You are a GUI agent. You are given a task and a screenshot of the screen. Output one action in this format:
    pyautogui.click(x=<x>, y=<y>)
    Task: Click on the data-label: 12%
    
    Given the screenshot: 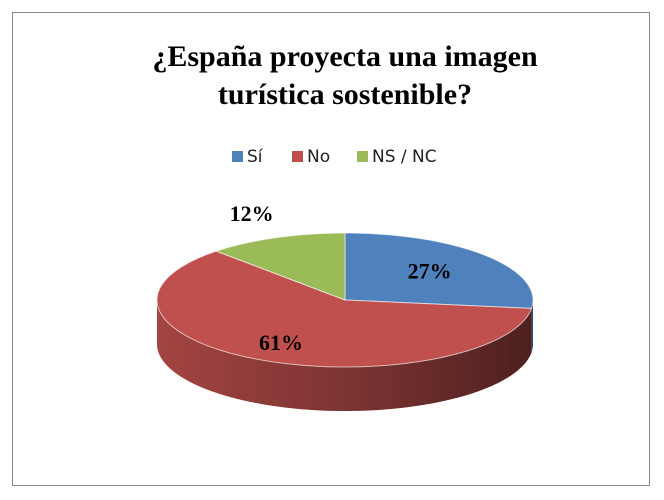 What is the action you would take?
    pyautogui.click(x=252, y=213)
    